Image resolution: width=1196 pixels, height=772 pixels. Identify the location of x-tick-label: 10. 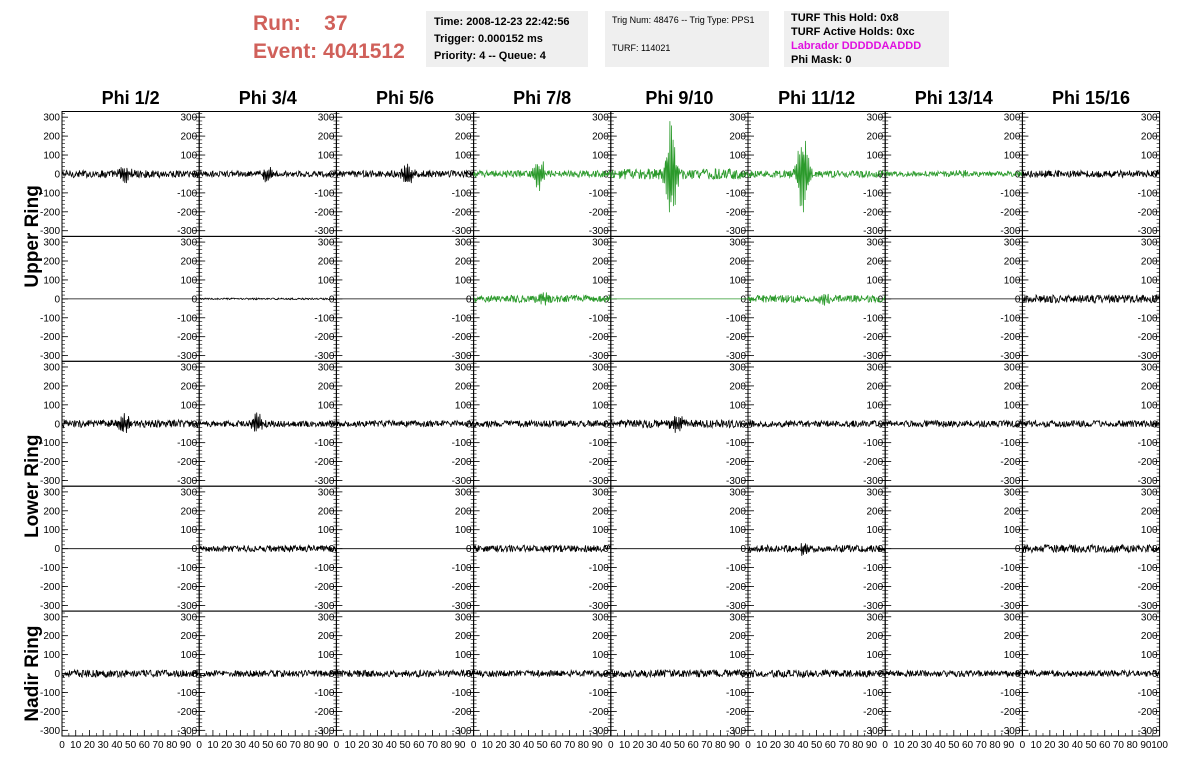
(899, 745).